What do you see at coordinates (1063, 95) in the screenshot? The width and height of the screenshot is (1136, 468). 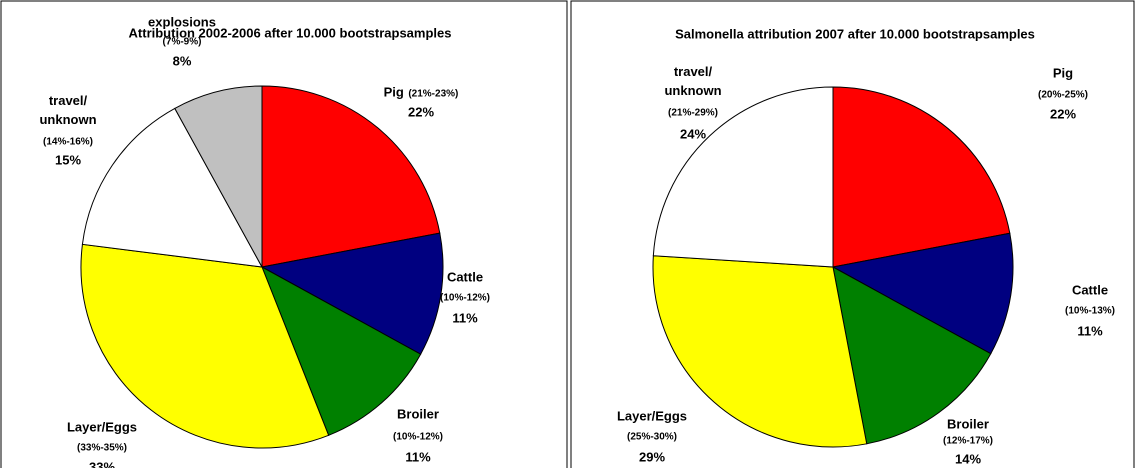 I see `slice-range: (20%-25%)` at bounding box center [1063, 95].